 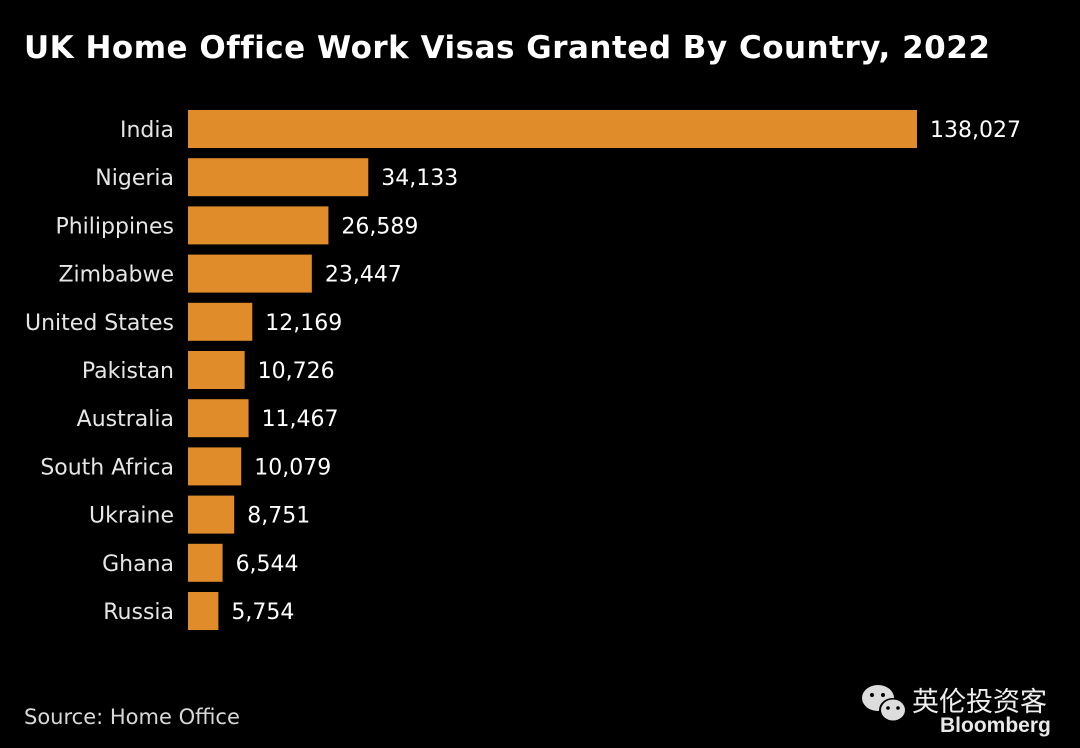 What do you see at coordinates (258, 225) in the screenshot?
I see `bar-philippines` at bounding box center [258, 225].